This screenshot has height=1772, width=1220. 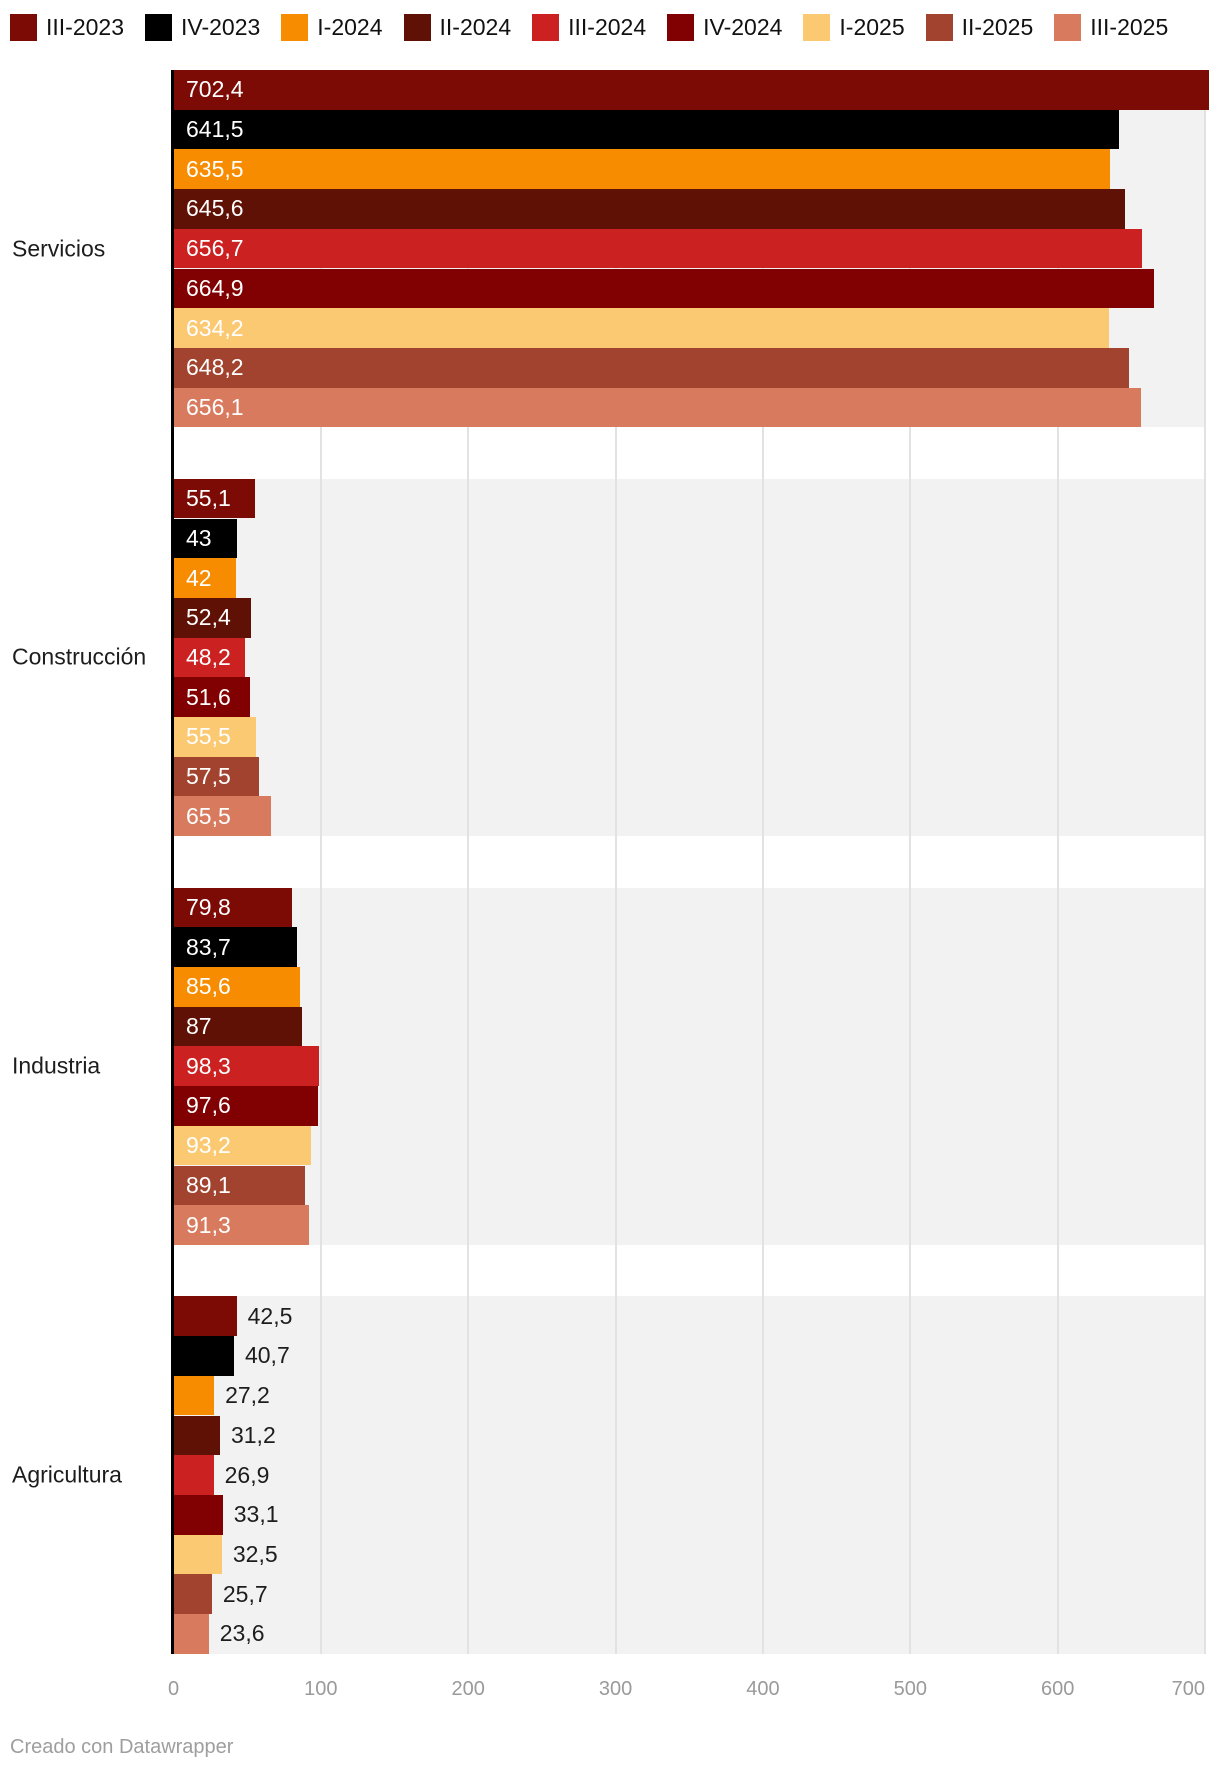 What do you see at coordinates (256, 1514) in the screenshot?
I see `bar-value-label: 33,1` at bounding box center [256, 1514].